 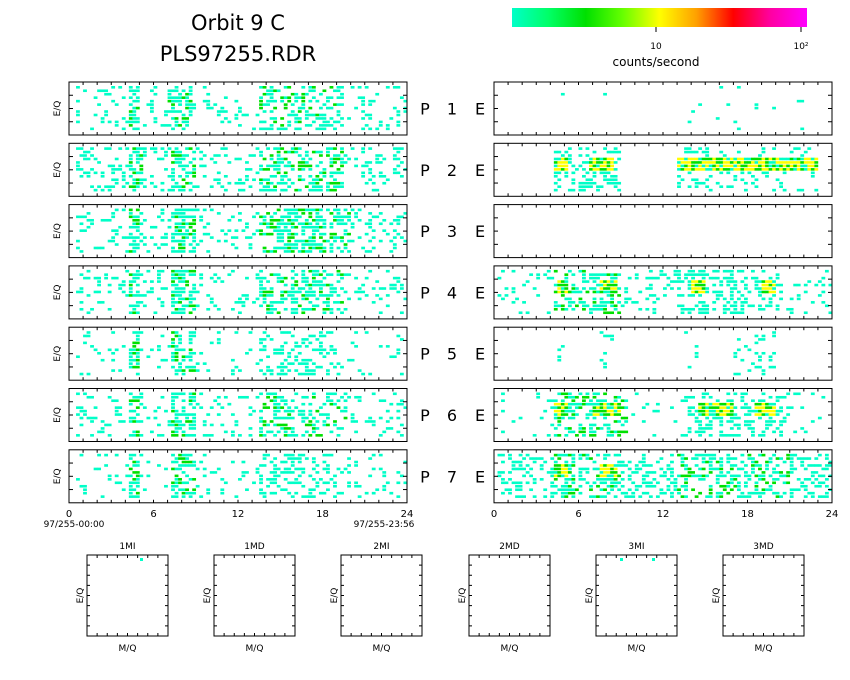 What do you see at coordinates (663, 169) in the screenshot?
I see `right-panel` at bounding box center [663, 169].